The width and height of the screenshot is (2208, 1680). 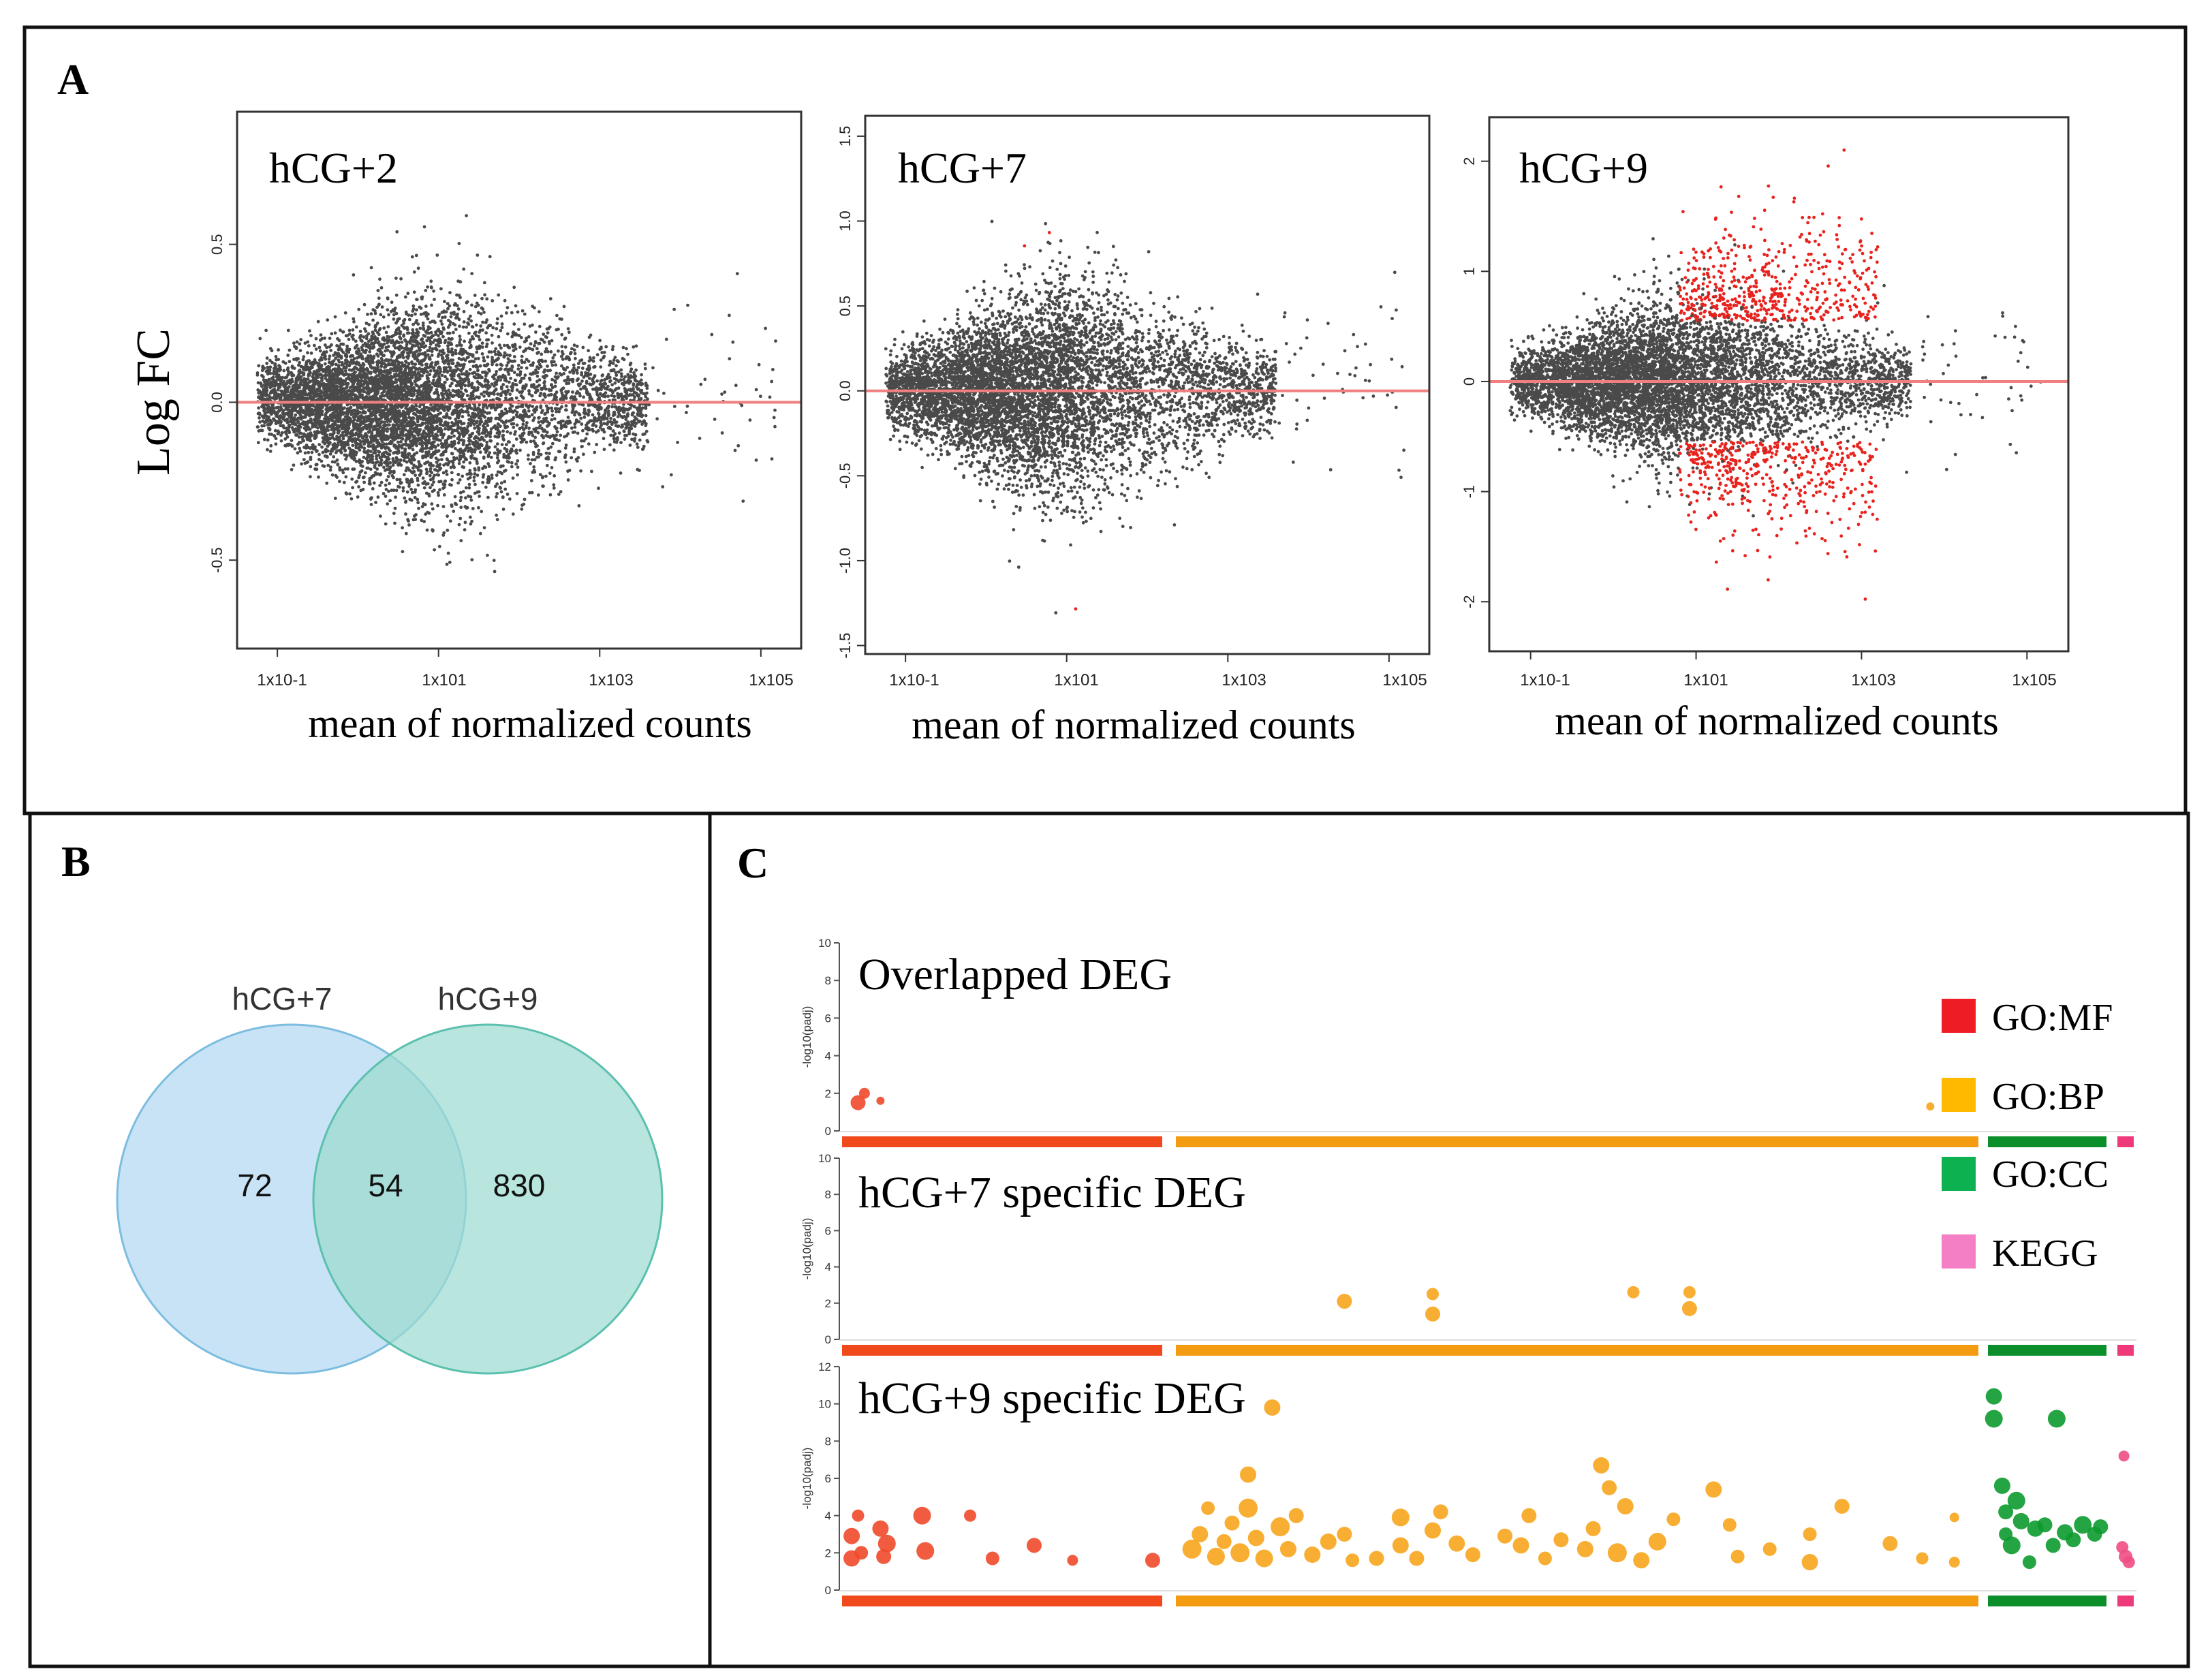 What do you see at coordinates (76, 861) in the screenshot?
I see `panel-b-label: B` at bounding box center [76, 861].